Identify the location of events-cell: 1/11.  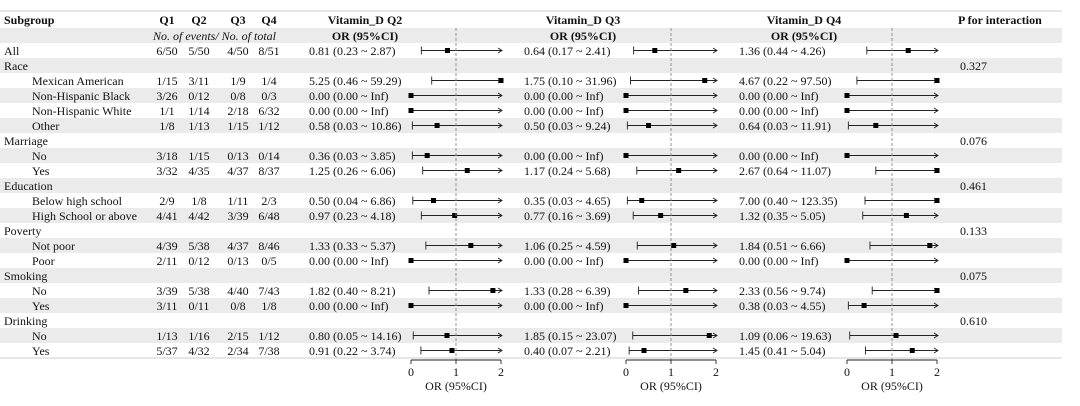
(238, 201).